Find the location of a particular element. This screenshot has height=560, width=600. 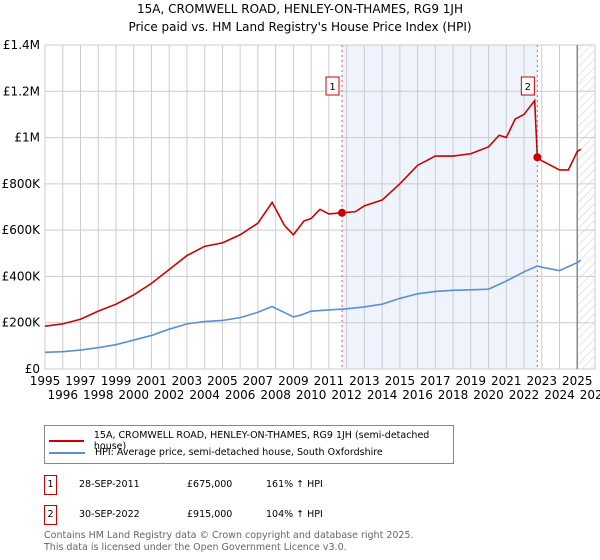

x-tick-label: 1996 is located at coordinates (62, 395).